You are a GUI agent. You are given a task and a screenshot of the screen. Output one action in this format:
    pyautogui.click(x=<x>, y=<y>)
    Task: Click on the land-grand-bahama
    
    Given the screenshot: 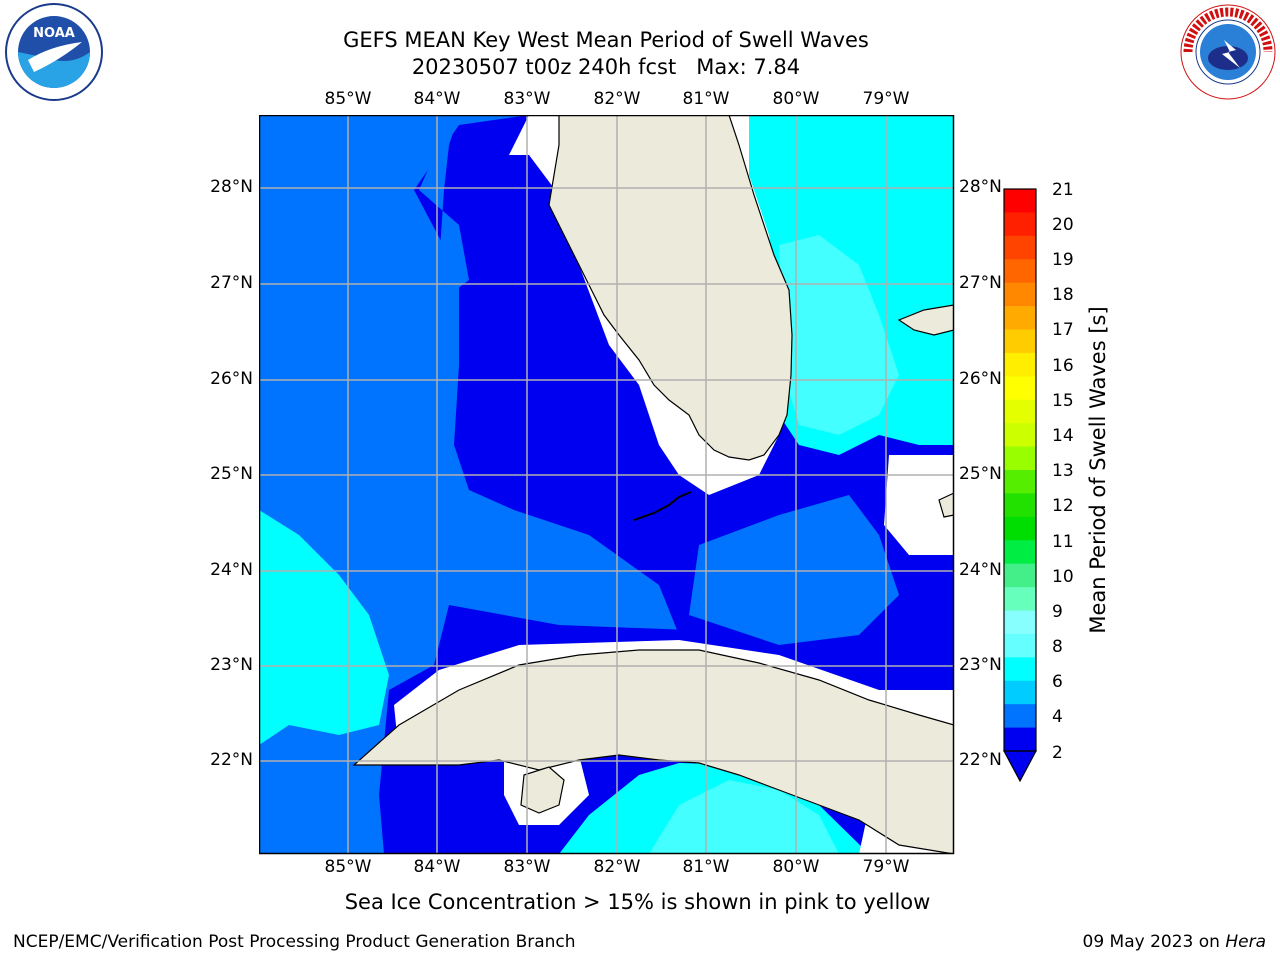 What is the action you would take?
    pyautogui.click(x=925, y=320)
    